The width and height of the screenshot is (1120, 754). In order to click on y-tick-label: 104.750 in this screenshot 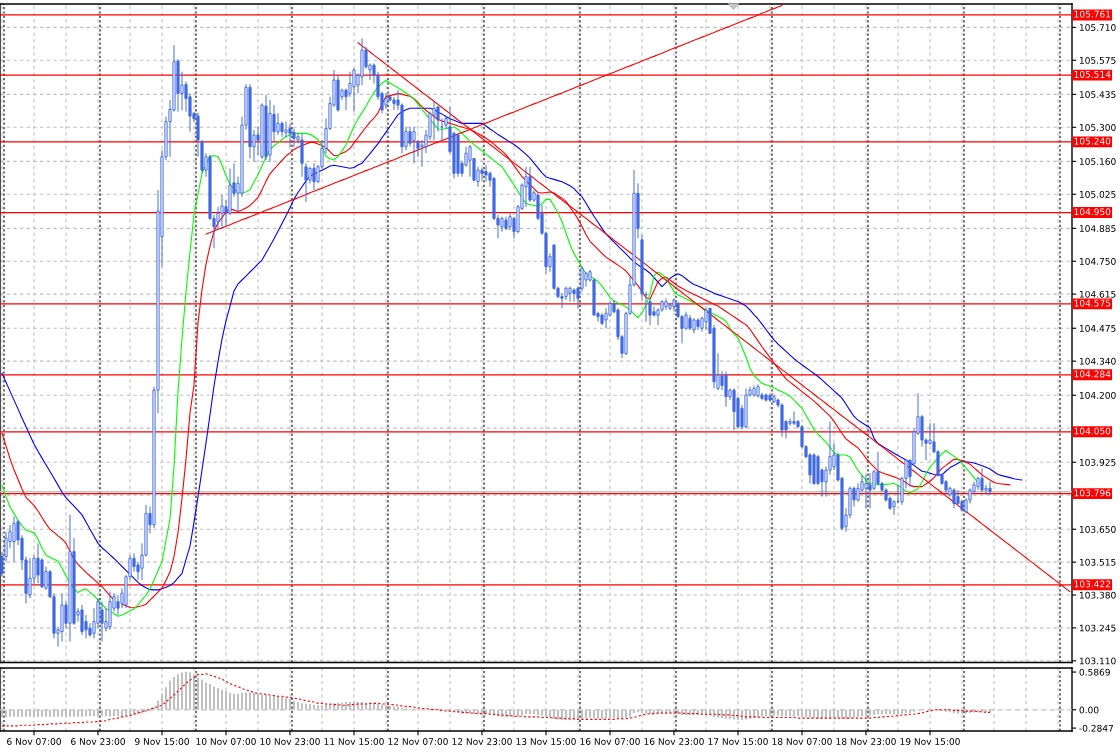, I will do `click(1097, 261)`.